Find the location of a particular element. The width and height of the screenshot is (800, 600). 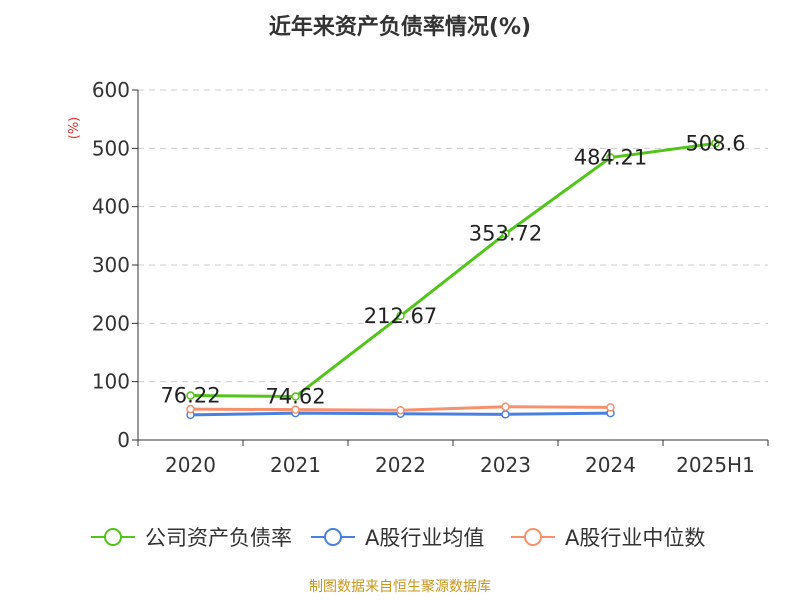

chart-title: 近年来资产负债率情况(%) is located at coordinates (400, 27).